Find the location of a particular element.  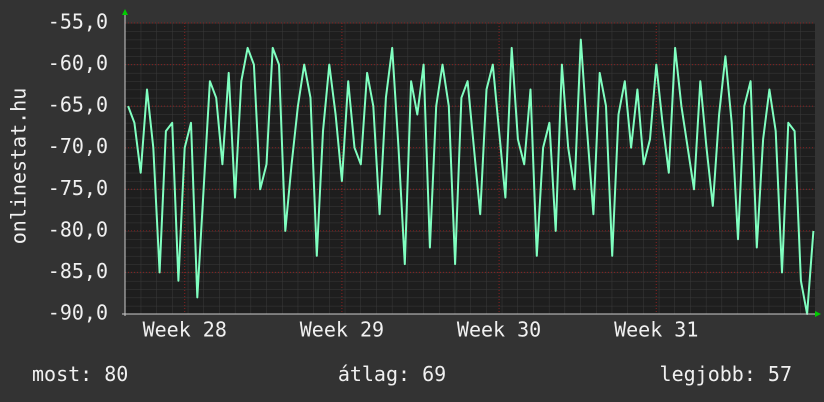

y-tick-label: -90,0 is located at coordinates (78, 313).